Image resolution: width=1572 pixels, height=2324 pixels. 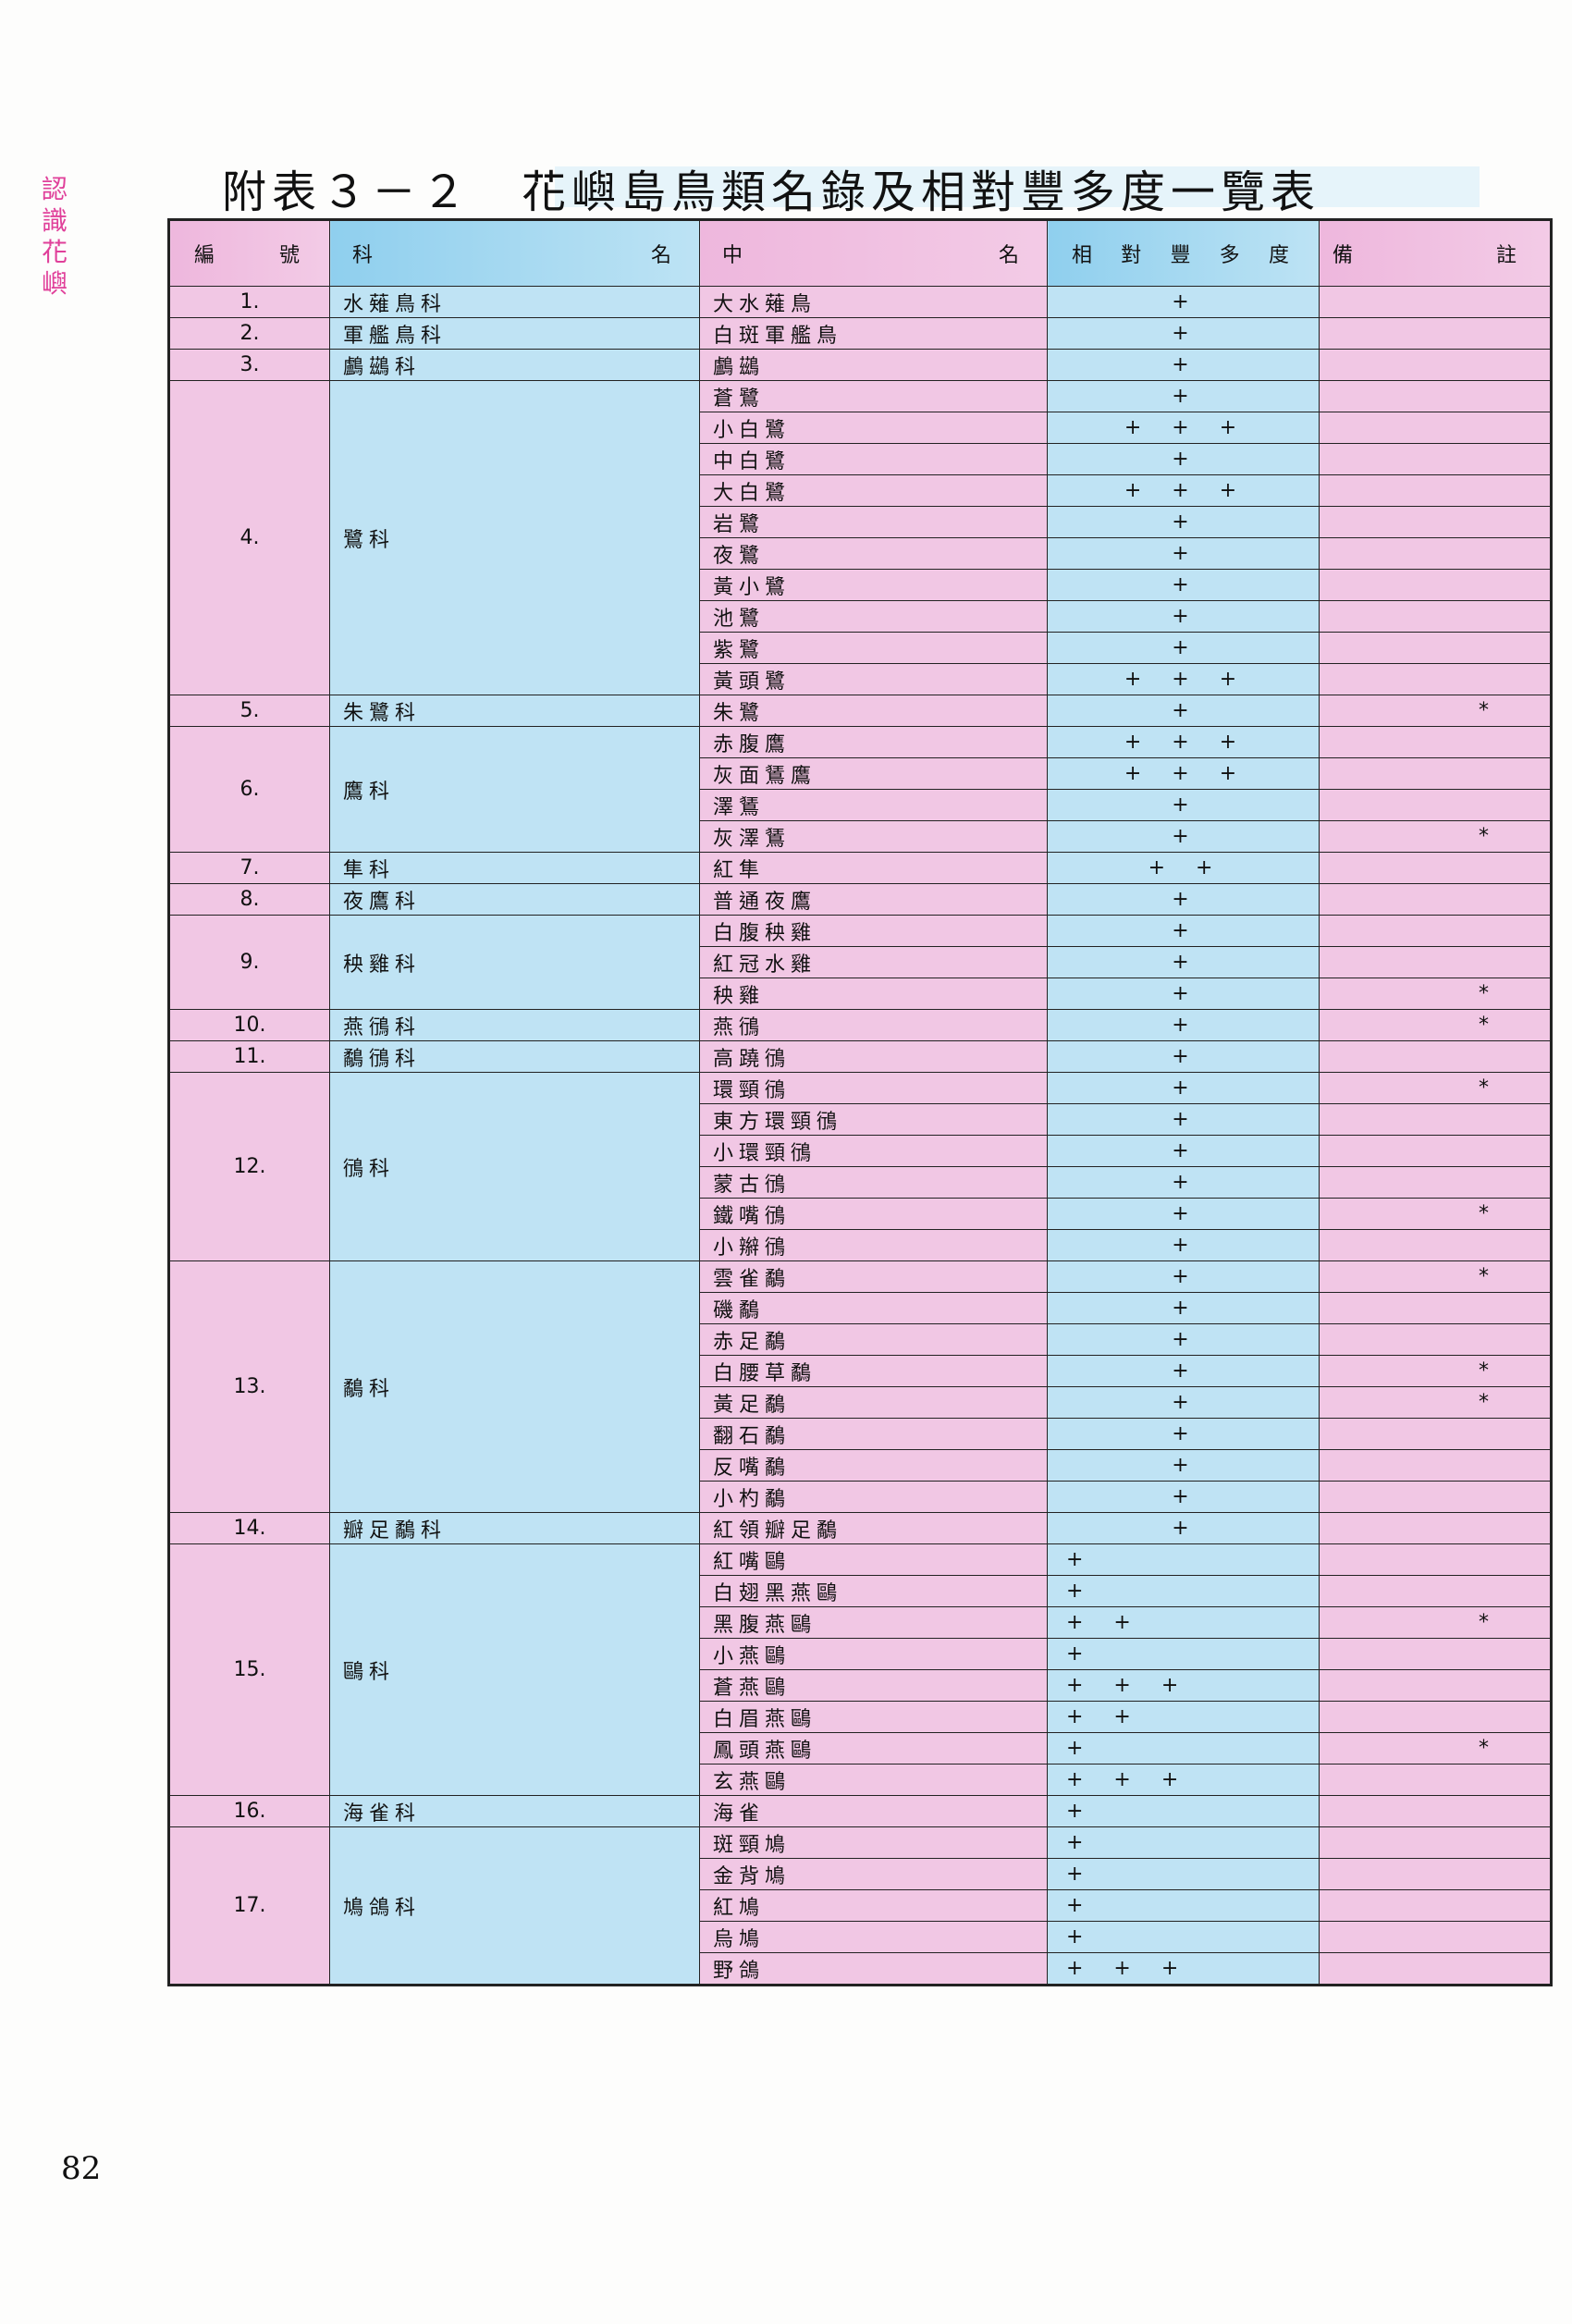 I want to click on family-cell: 鷺科, so click(x=514, y=537).